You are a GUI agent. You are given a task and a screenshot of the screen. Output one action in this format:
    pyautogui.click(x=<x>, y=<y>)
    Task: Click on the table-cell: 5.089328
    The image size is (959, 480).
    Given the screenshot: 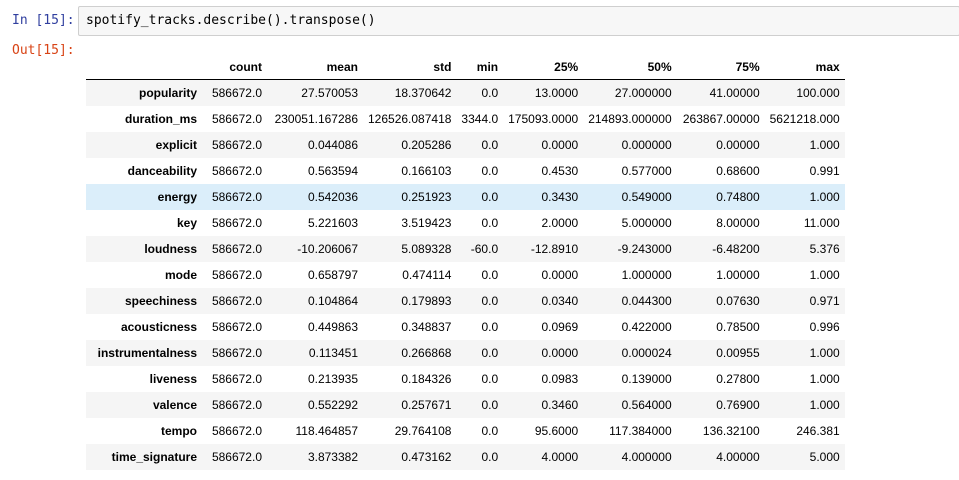 What is the action you would take?
    pyautogui.click(x=426, y=249)
    